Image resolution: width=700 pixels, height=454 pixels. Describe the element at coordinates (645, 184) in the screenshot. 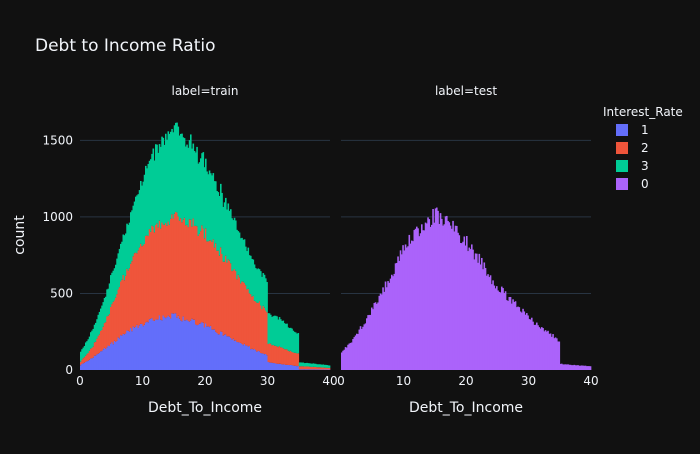

I see `legend-label: 0` at that location.